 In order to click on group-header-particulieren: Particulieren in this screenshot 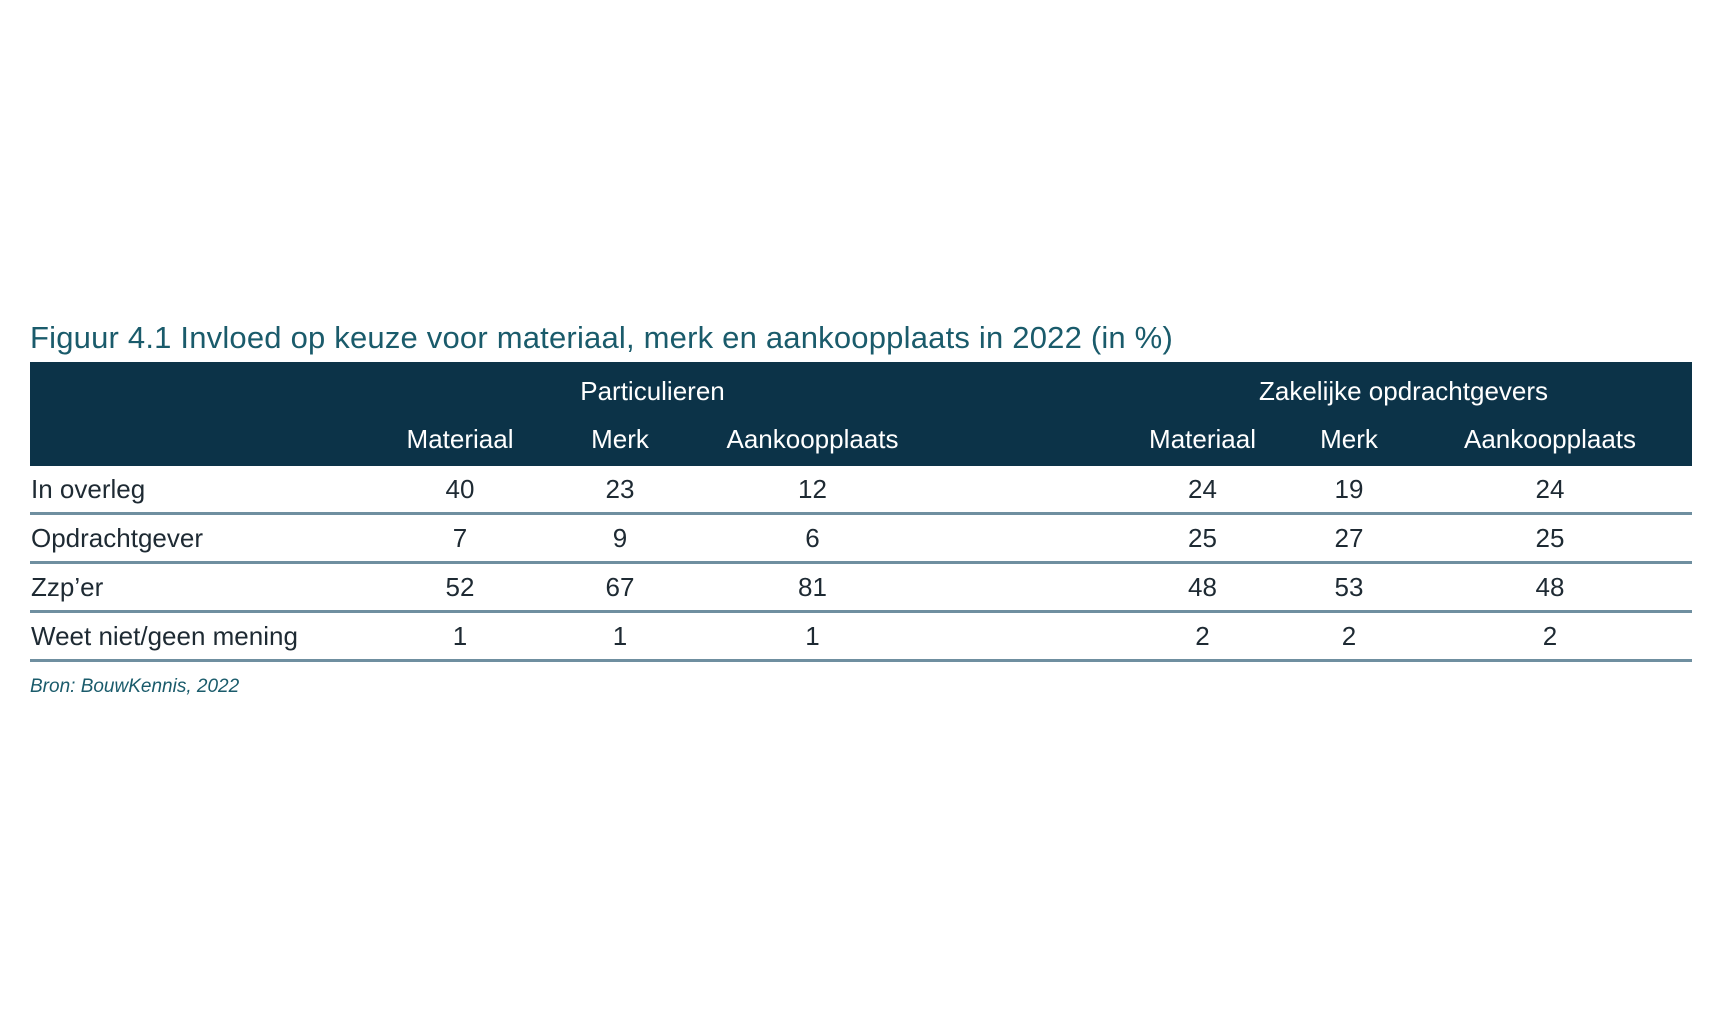, I will do `click(652, 389)`.